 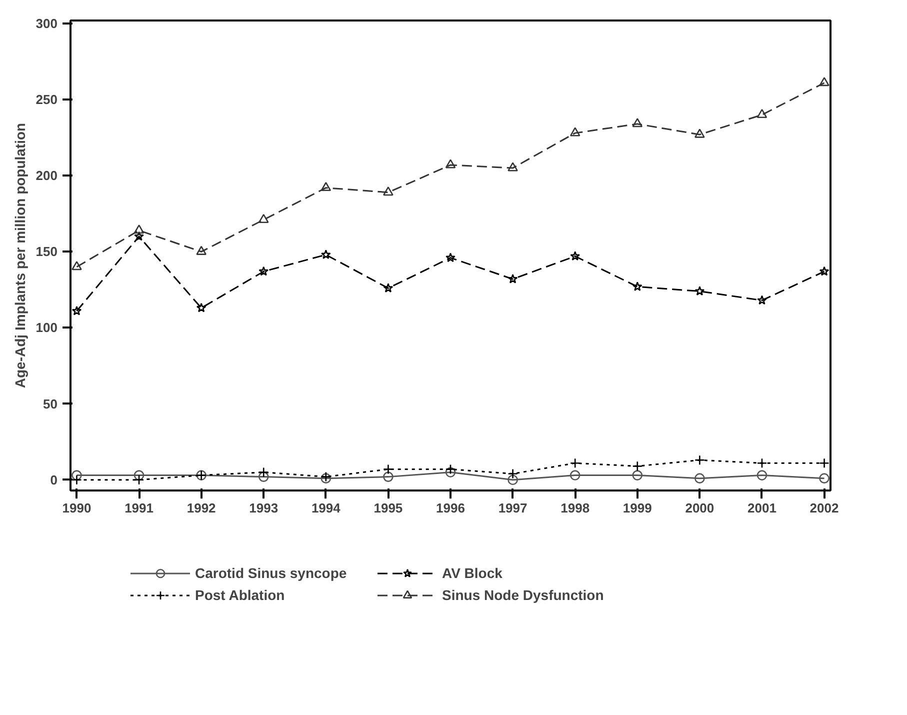 I want to click on y-tick-label: 250, so click(x=47, y=100).